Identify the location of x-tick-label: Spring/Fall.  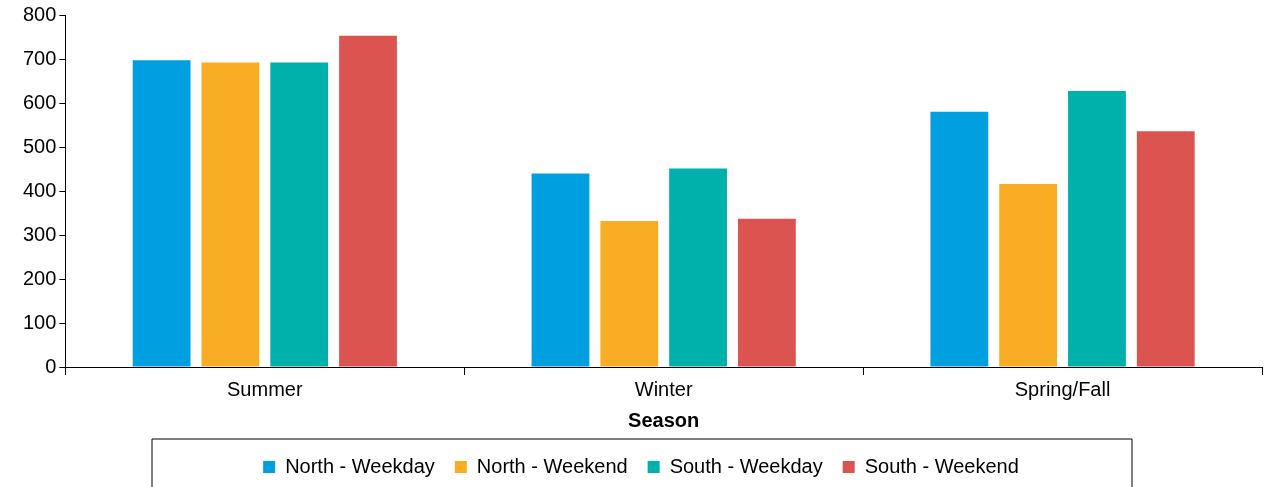
(1062, 388).